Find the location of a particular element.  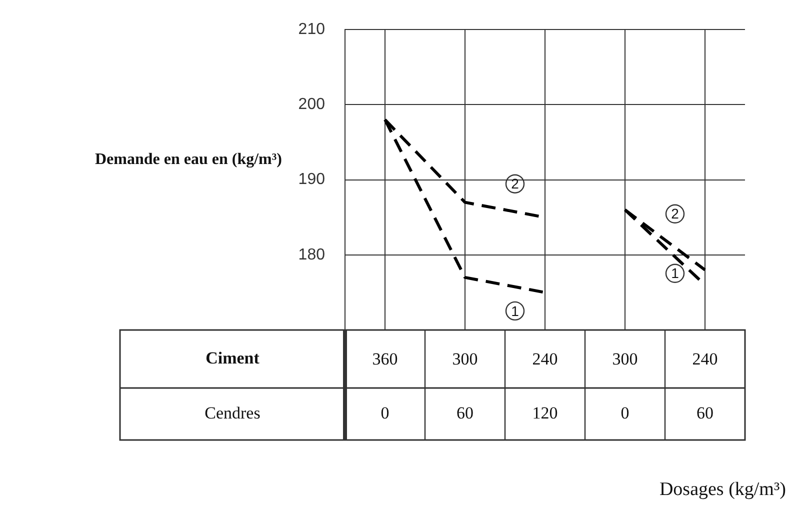

y-tick-label: 190 is located at coordinates (312, 179).